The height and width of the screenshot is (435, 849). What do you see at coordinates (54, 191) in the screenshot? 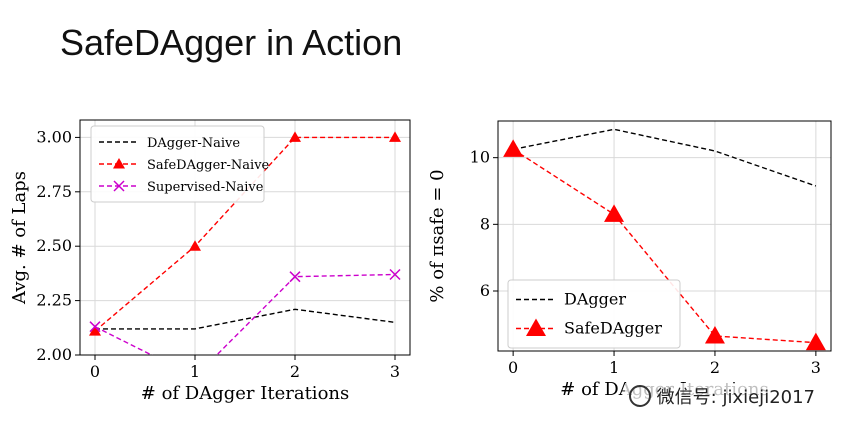
I see `y-tick-label: 2.75` at bounding box center [54, 191].